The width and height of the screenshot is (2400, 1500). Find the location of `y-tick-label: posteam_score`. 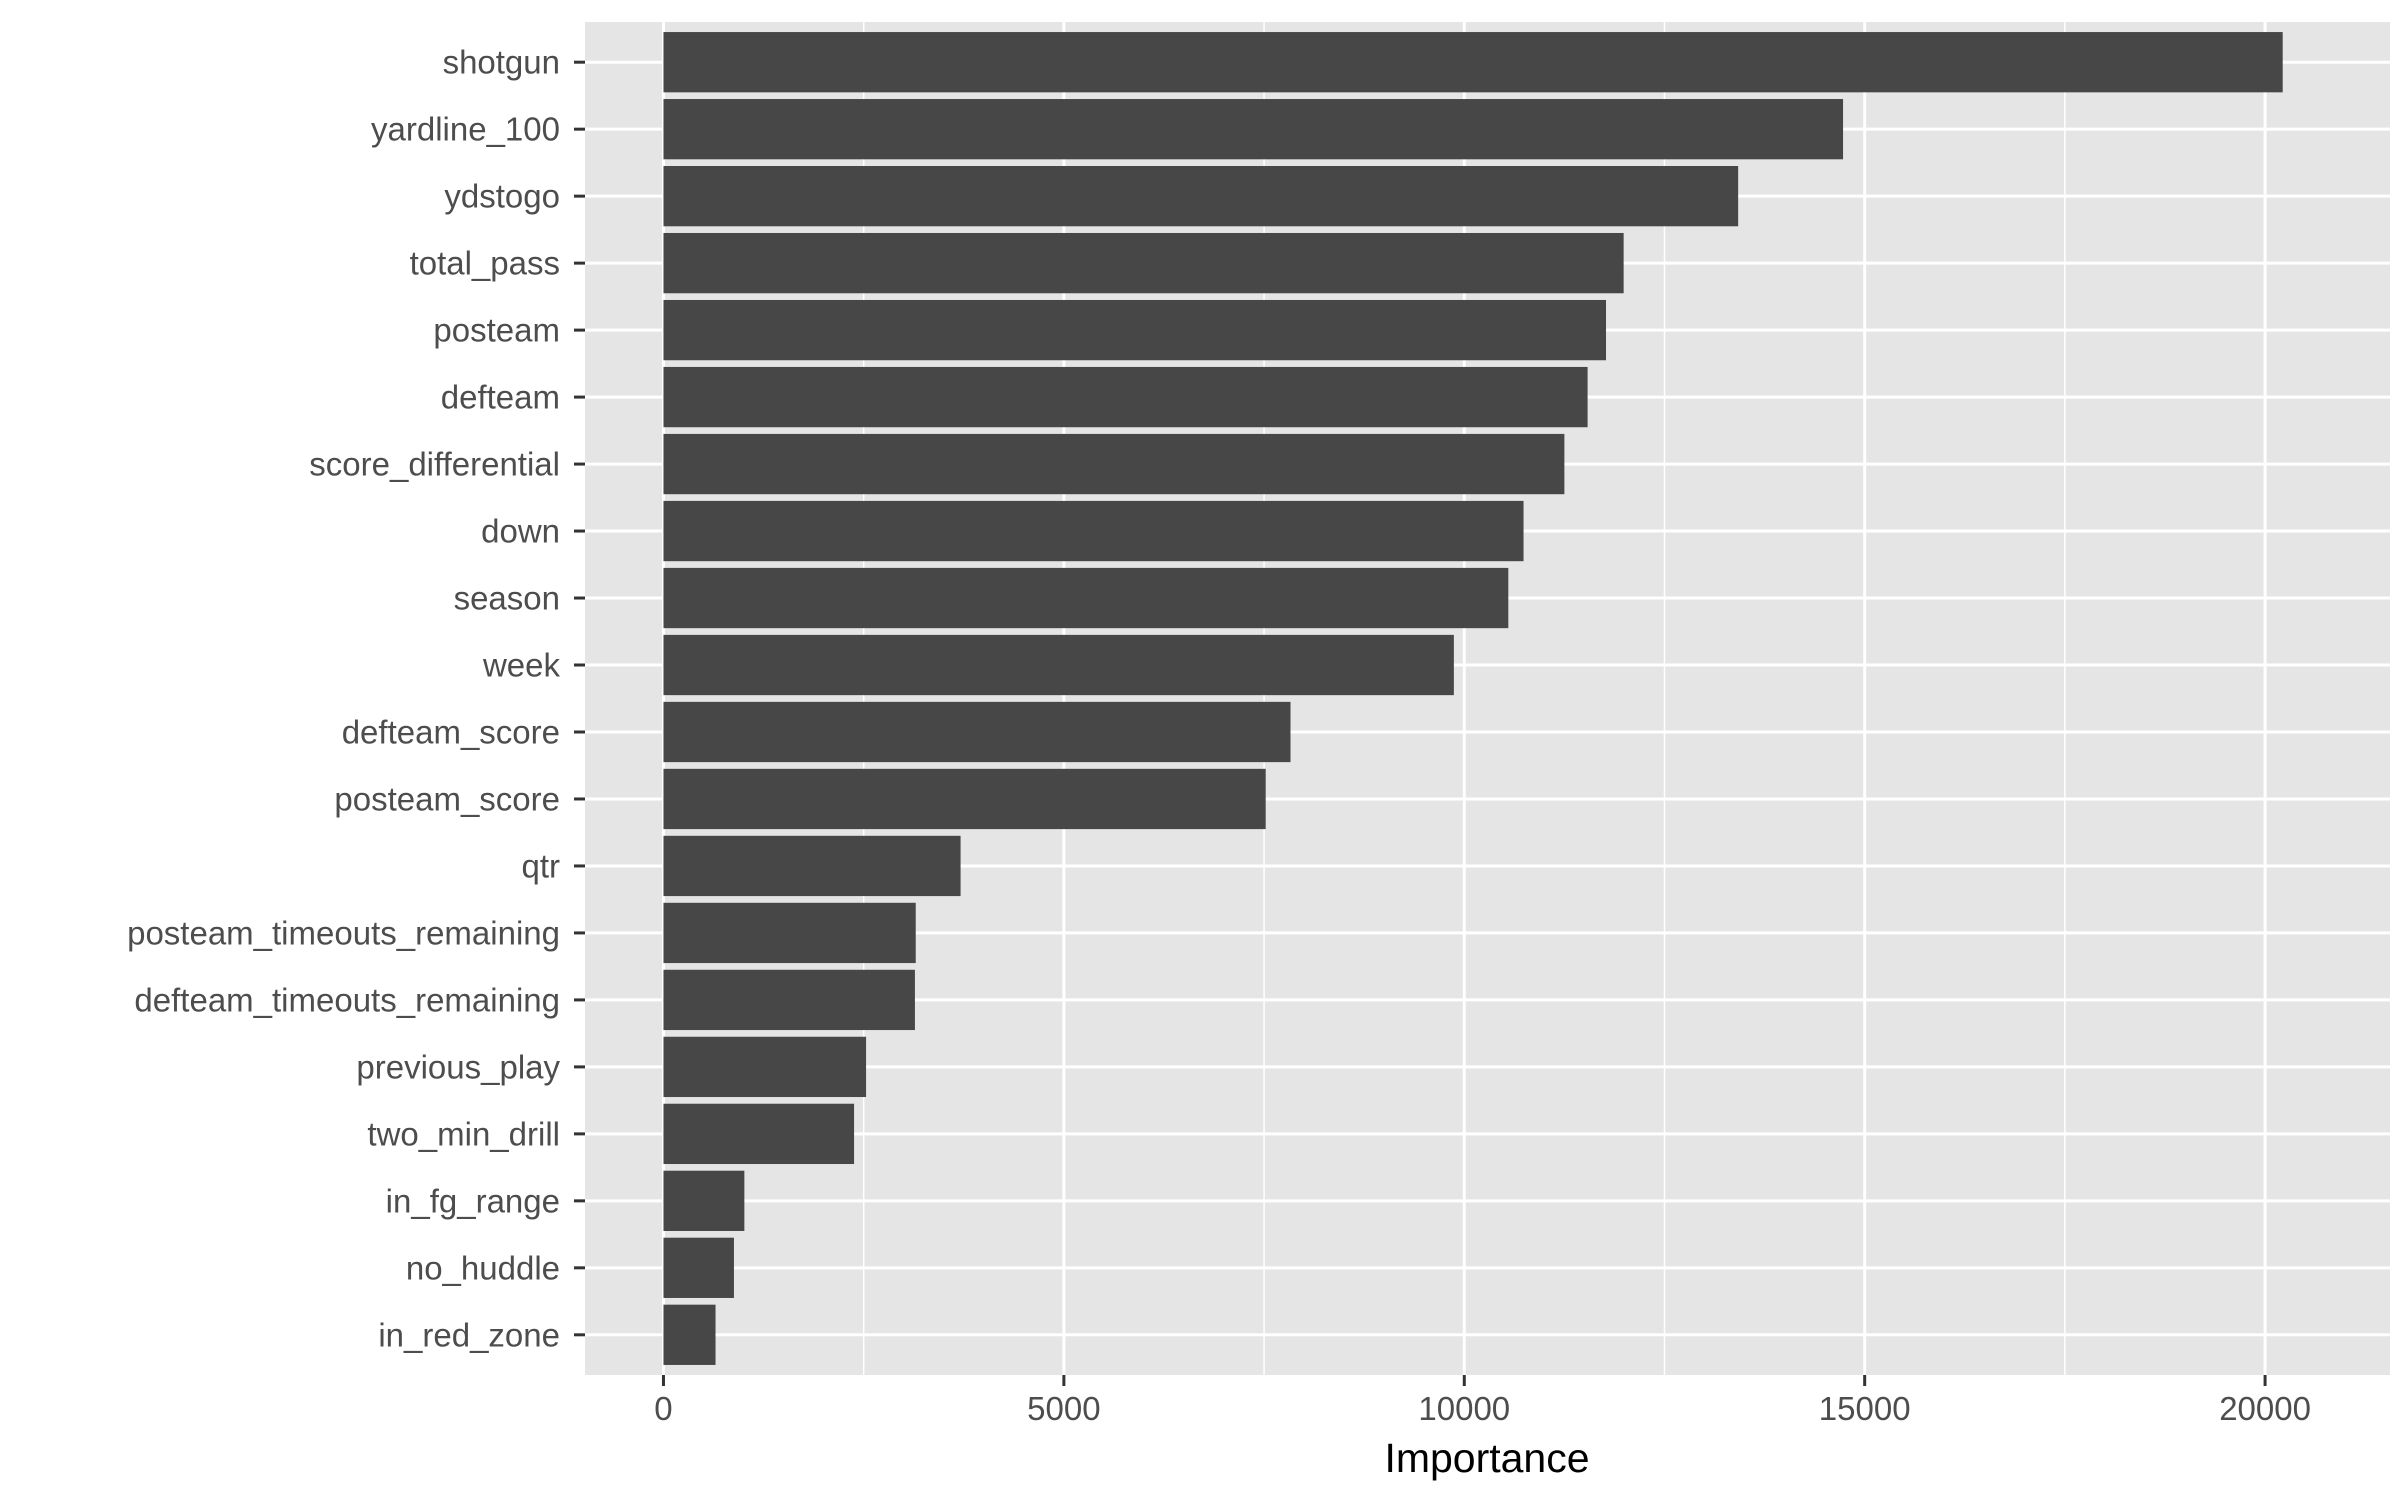

y-tick-label: posteam_score is located at coordinates (447, 798).